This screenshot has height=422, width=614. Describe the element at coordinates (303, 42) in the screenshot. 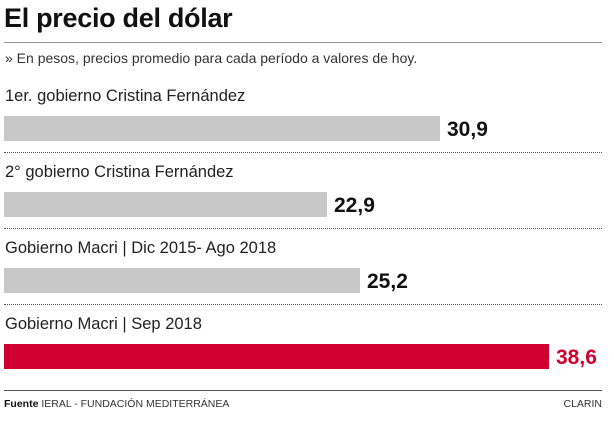

I see `title-rule` at that location.